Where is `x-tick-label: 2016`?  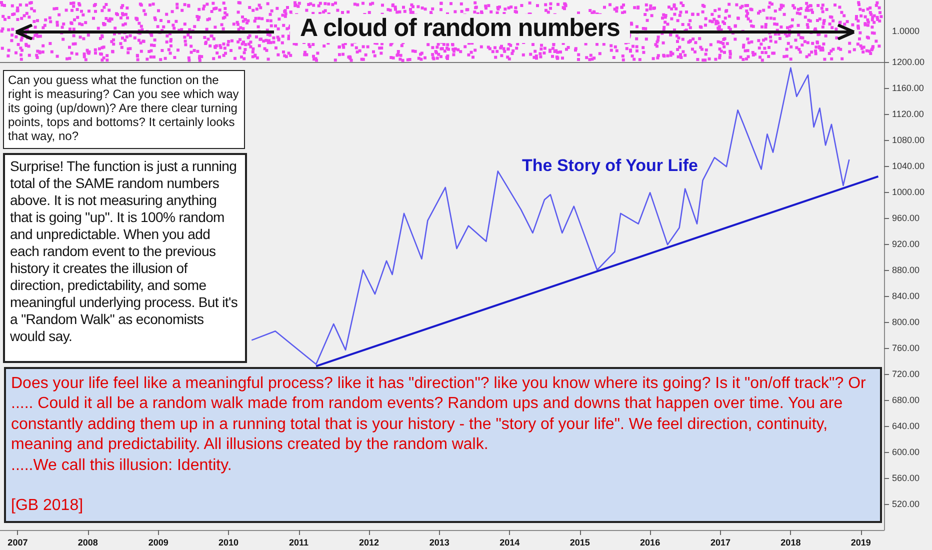 x-tick-label: 2016 is located at coordinates (650, 543).